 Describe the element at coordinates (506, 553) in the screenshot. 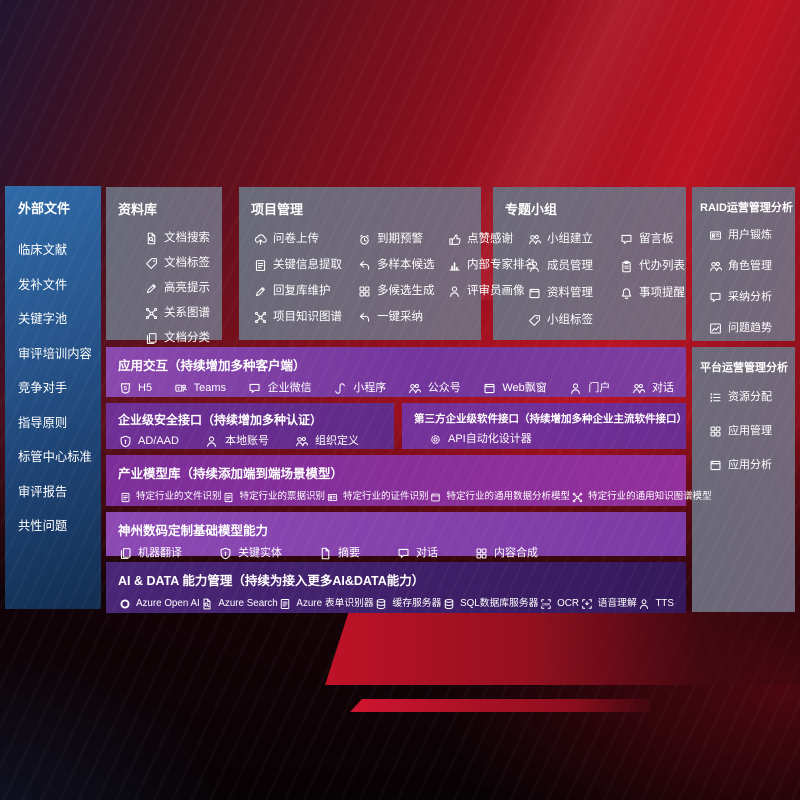

I see `foundation-item-content-compose: 内容合成` at that location.